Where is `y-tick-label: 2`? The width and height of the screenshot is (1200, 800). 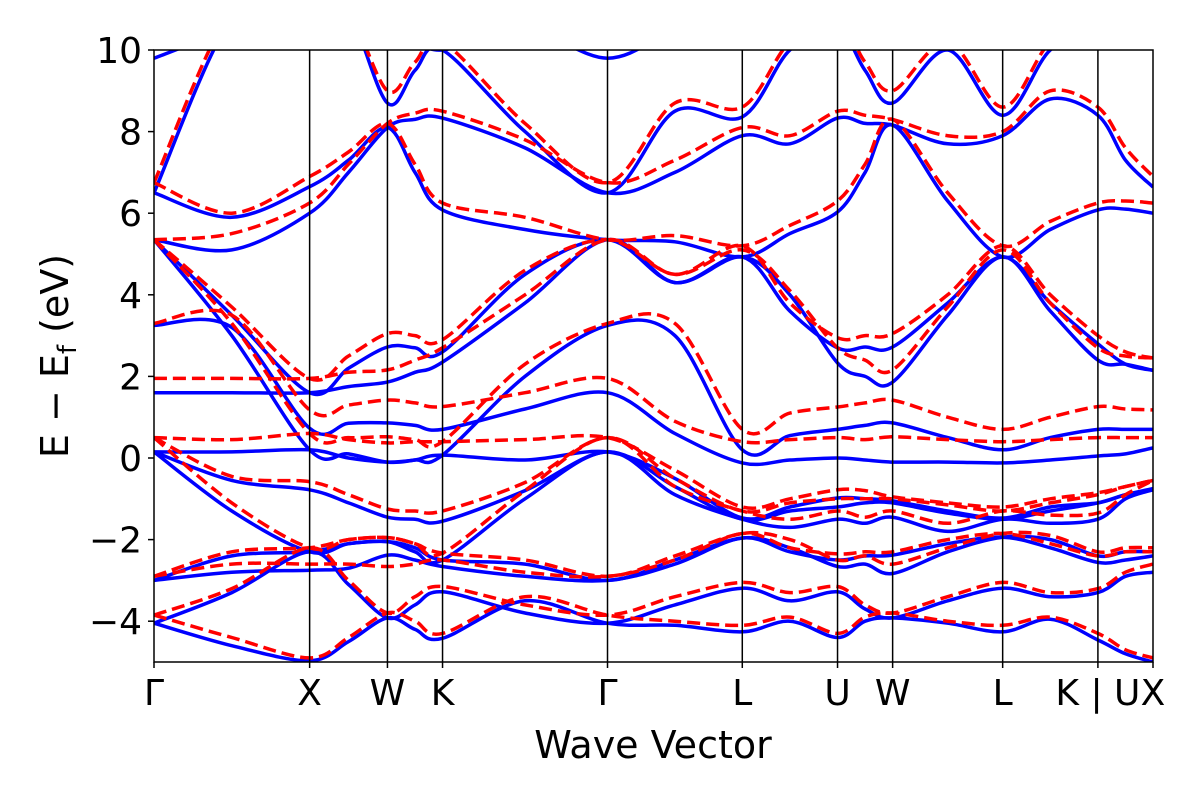
y-tick-label: 2 is located at coordinates (130, 377).